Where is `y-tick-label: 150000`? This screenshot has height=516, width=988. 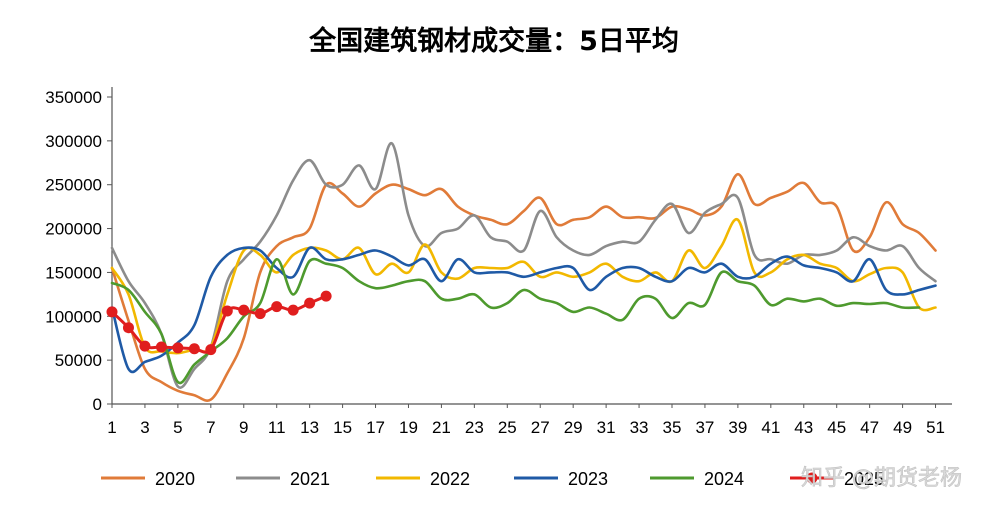
y-tick-label: 150000 is located at coordinates (73, 272).